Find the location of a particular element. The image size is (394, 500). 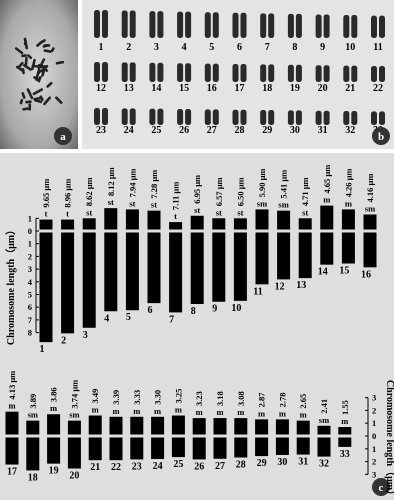

chromosome-type: st is located at coordinates (219, 212).